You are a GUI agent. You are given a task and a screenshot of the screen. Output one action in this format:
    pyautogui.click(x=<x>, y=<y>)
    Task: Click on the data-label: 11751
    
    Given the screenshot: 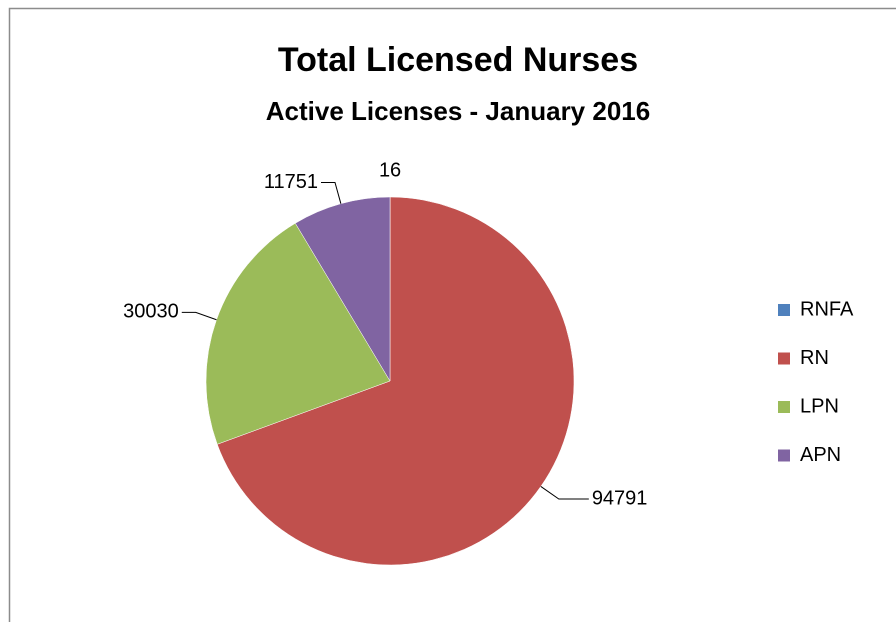 What is the action you would take?
    pyautogui.click(x=291, y=182)
    